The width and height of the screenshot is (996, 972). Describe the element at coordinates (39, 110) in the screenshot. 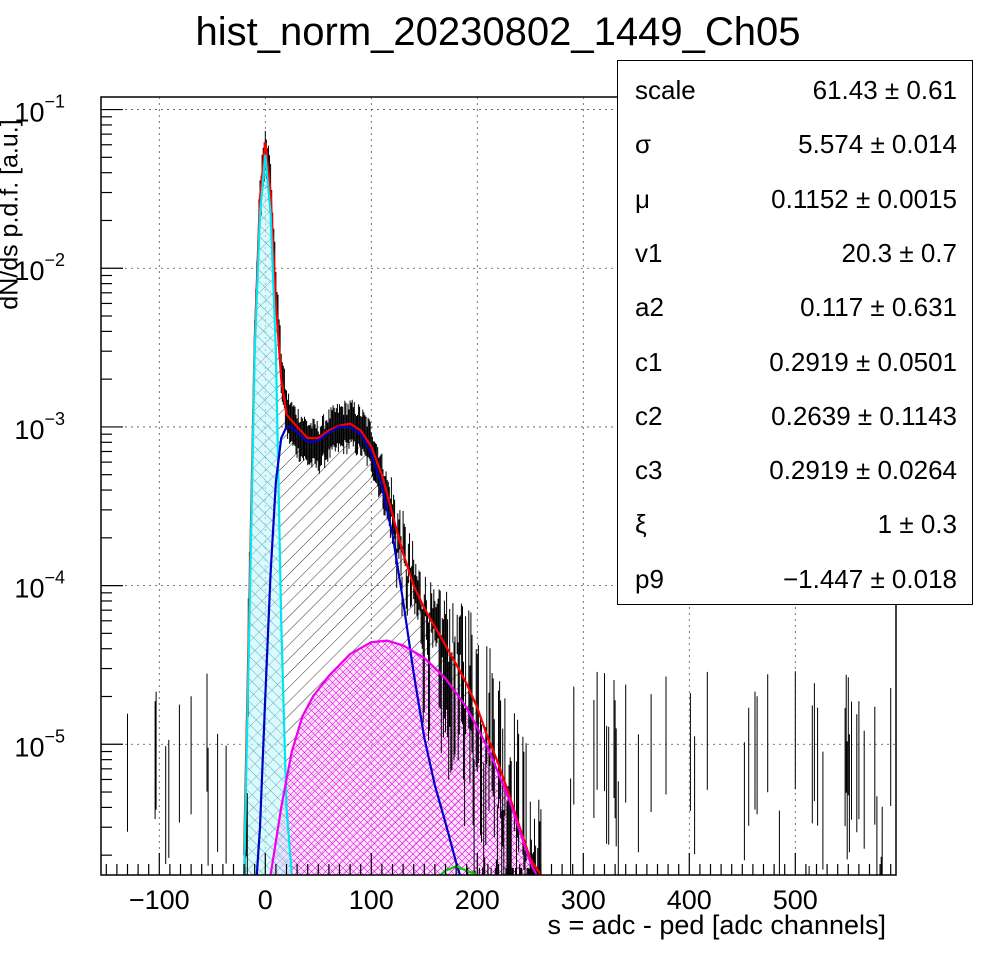

I see `y-tick-label-4: 10⁻¹` at that location.